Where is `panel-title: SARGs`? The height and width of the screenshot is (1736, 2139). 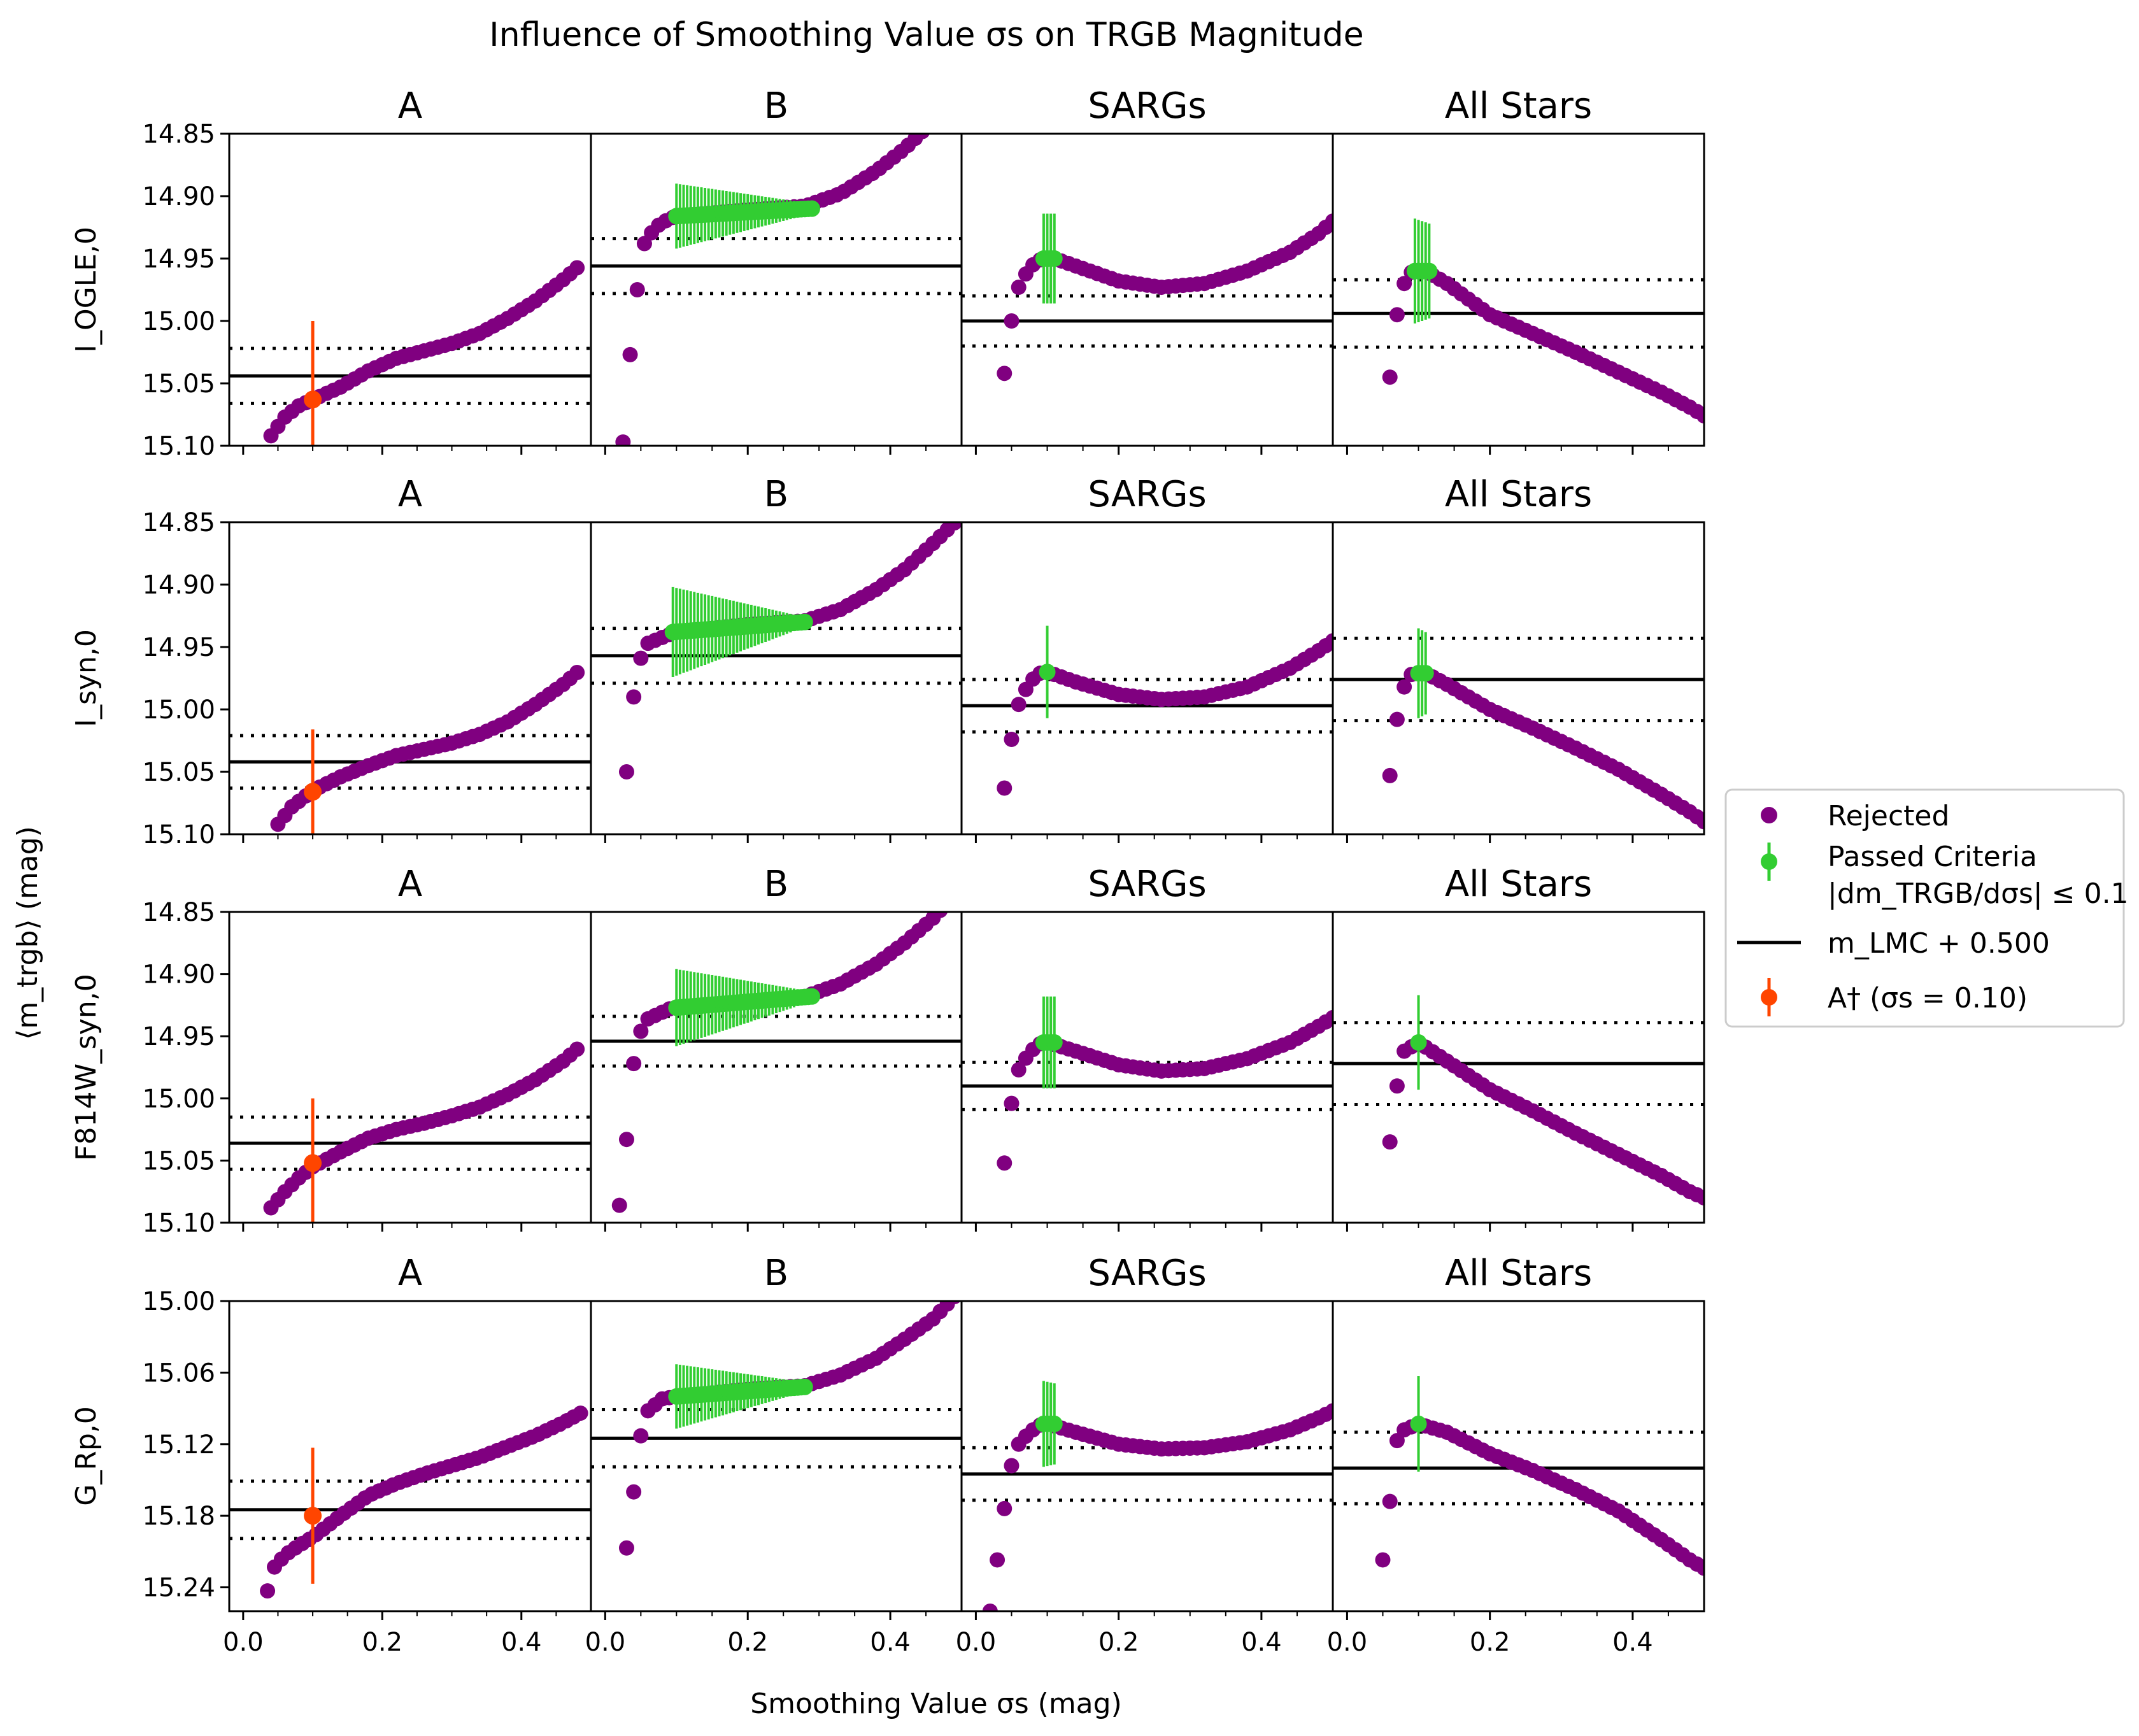
panel-title: SARGs is located at coordinates (1147, 885).